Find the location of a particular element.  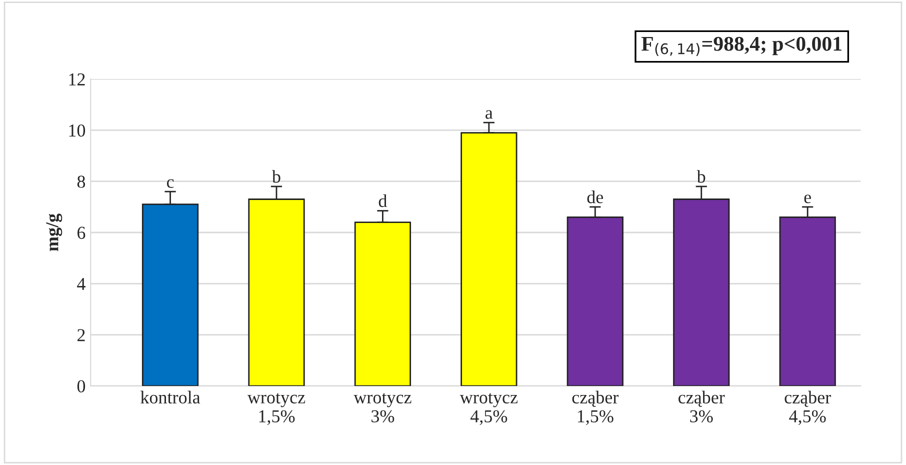

annotation: e is located at coordinates (807, 199).